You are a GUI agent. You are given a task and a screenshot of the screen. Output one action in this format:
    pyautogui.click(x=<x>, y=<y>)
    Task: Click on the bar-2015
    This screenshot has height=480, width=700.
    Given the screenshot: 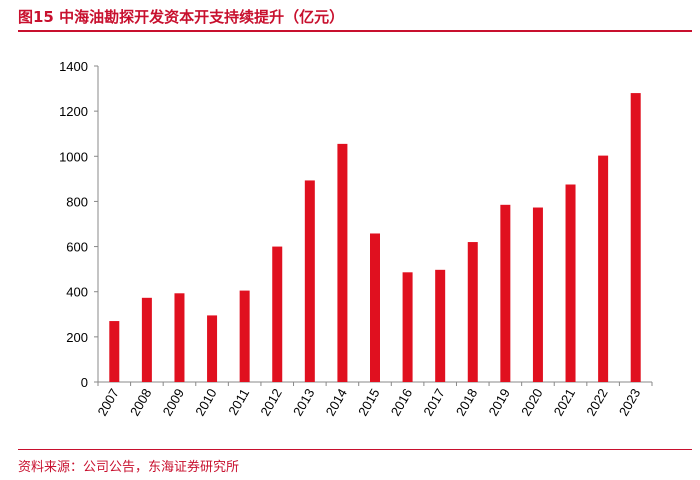 What is the action you would take?
    pyautogui.click(x=375, y=307)
    